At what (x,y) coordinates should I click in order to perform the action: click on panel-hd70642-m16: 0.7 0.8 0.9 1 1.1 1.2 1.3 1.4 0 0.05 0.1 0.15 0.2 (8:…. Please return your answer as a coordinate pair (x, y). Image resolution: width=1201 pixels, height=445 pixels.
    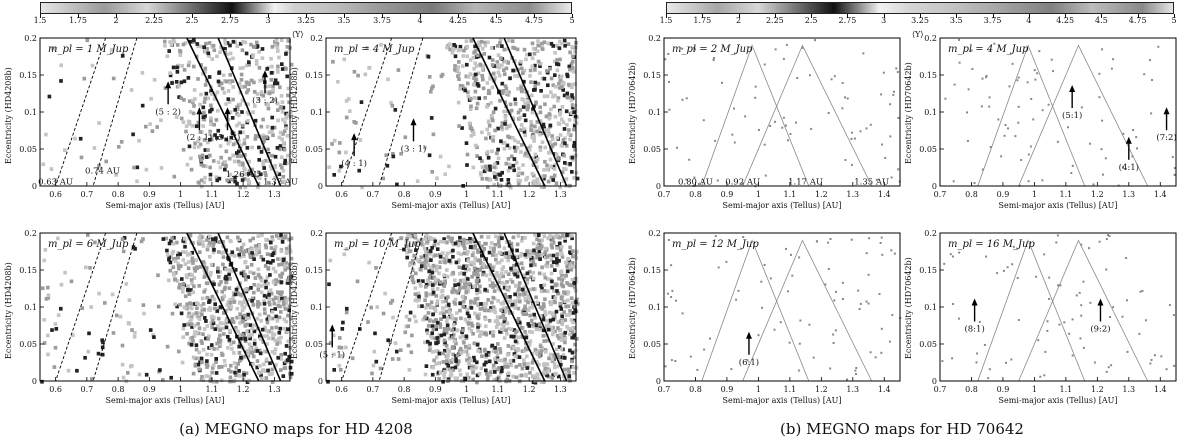
    Looking at the image, I should click on (1048, 311).